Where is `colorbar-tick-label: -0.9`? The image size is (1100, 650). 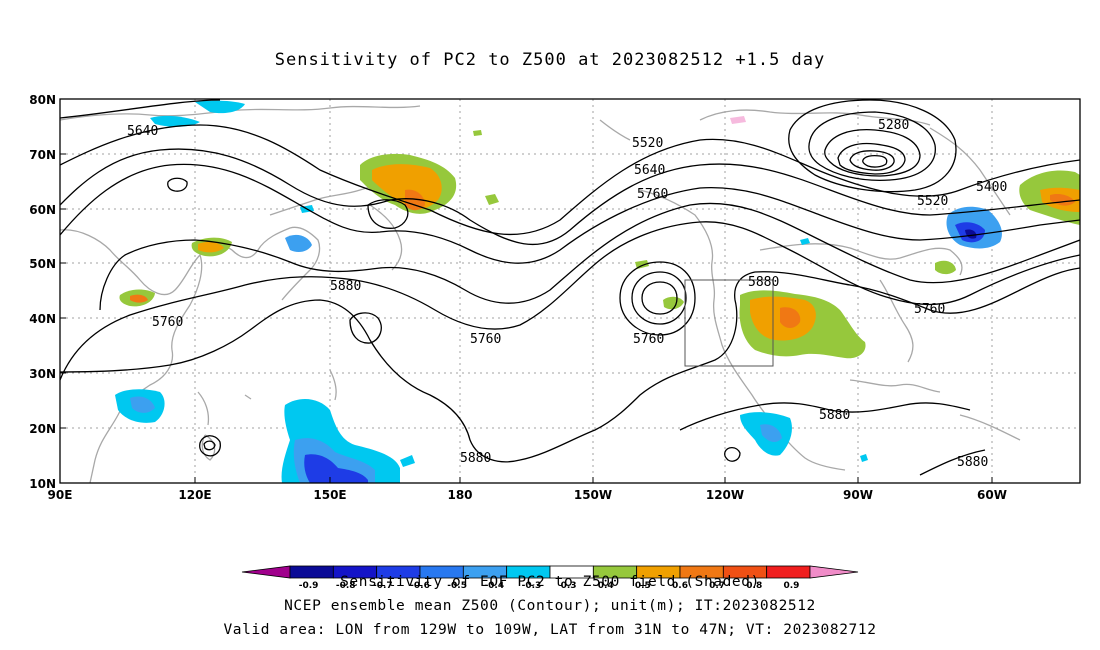
colorbar-tick-label: -0.9 is located at coordinates (309, 586).